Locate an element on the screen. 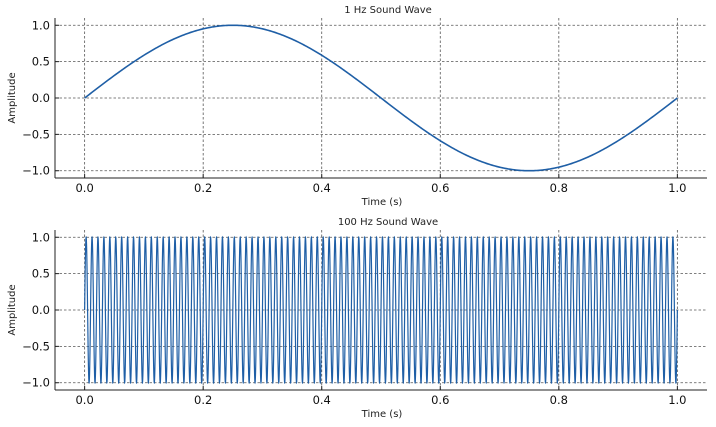 The height and width of the screenshot is (427, 716). chart-title: 100 Hz Sound Wave is located at coordinates (388, 222).